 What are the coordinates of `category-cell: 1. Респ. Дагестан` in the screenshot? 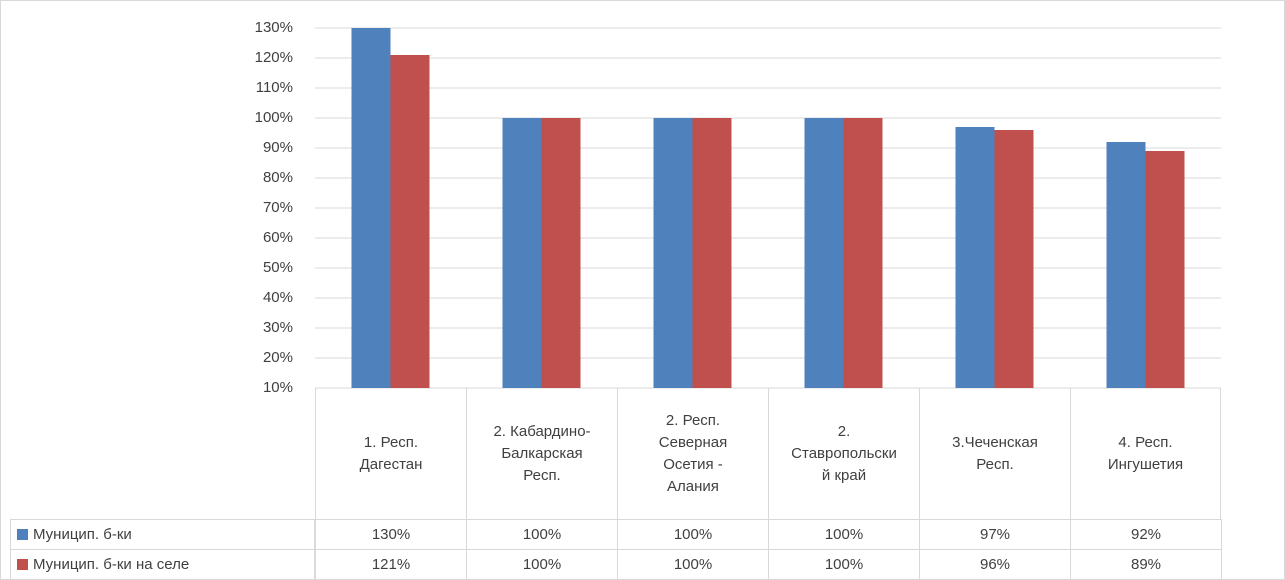 It's located at (390, 453).